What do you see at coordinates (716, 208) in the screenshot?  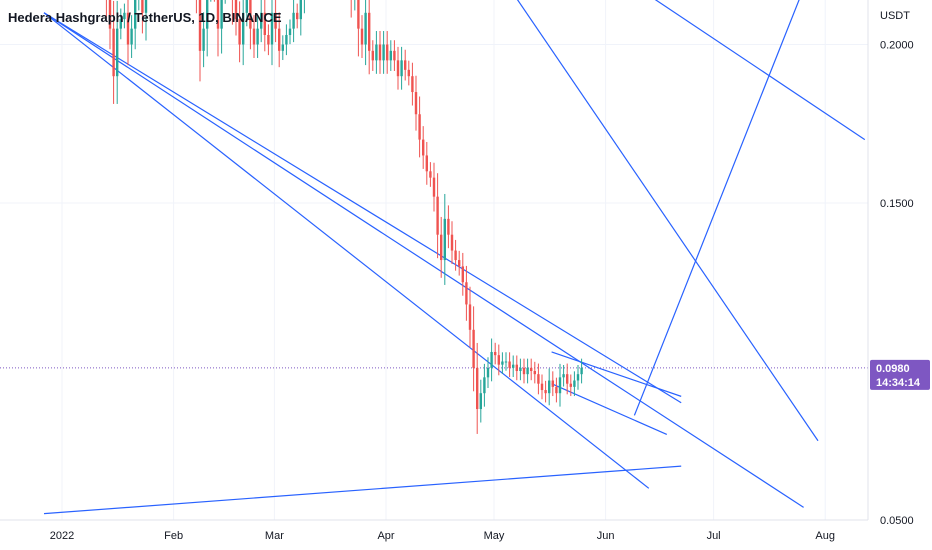 I see `projection-arrow-line` at bounding box center [716, 208].